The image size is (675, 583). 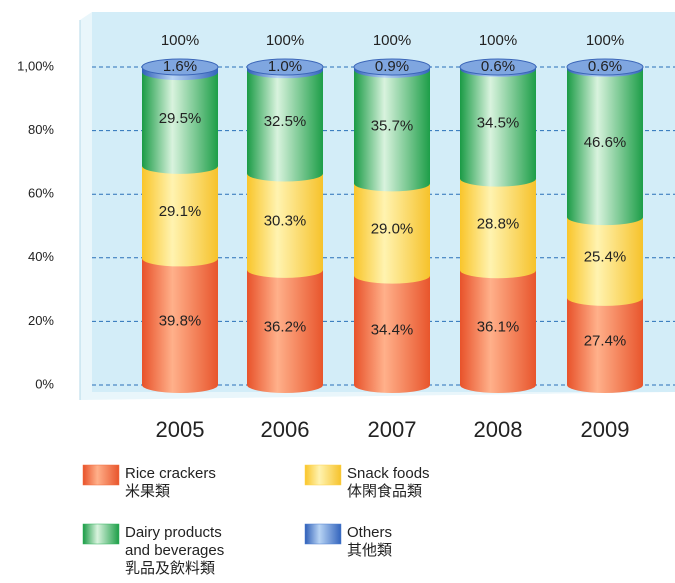 What do you see at coordinates (41, 129) in the screenshot?
I see `y-tick-label: 80%` at bounding box center [41, 129].